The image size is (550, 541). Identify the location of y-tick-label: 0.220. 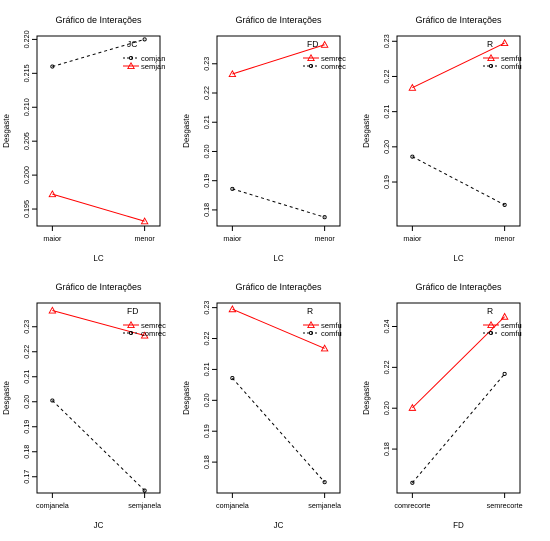
(26, 39).